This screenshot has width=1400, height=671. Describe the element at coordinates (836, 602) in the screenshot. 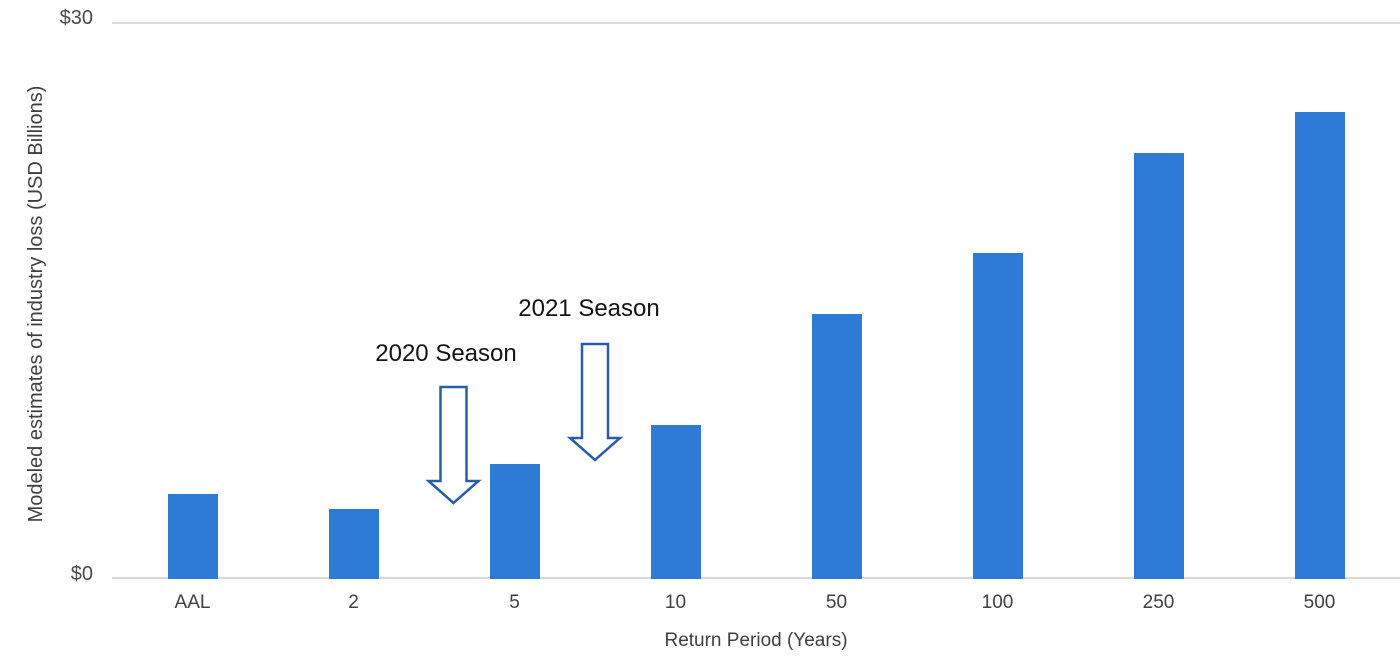

I see `x-tick-label-50: 50` at that location.